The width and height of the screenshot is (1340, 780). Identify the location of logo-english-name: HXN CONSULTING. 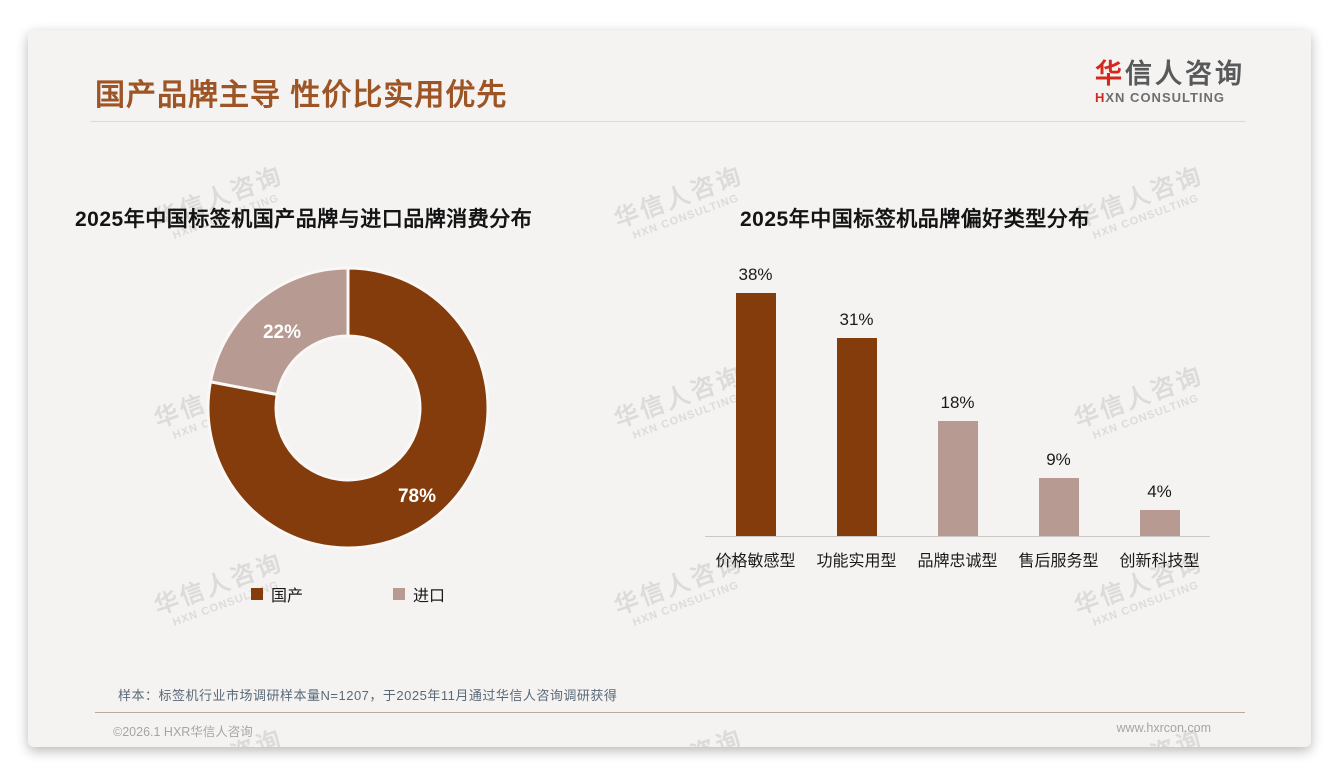
(1170, 97).